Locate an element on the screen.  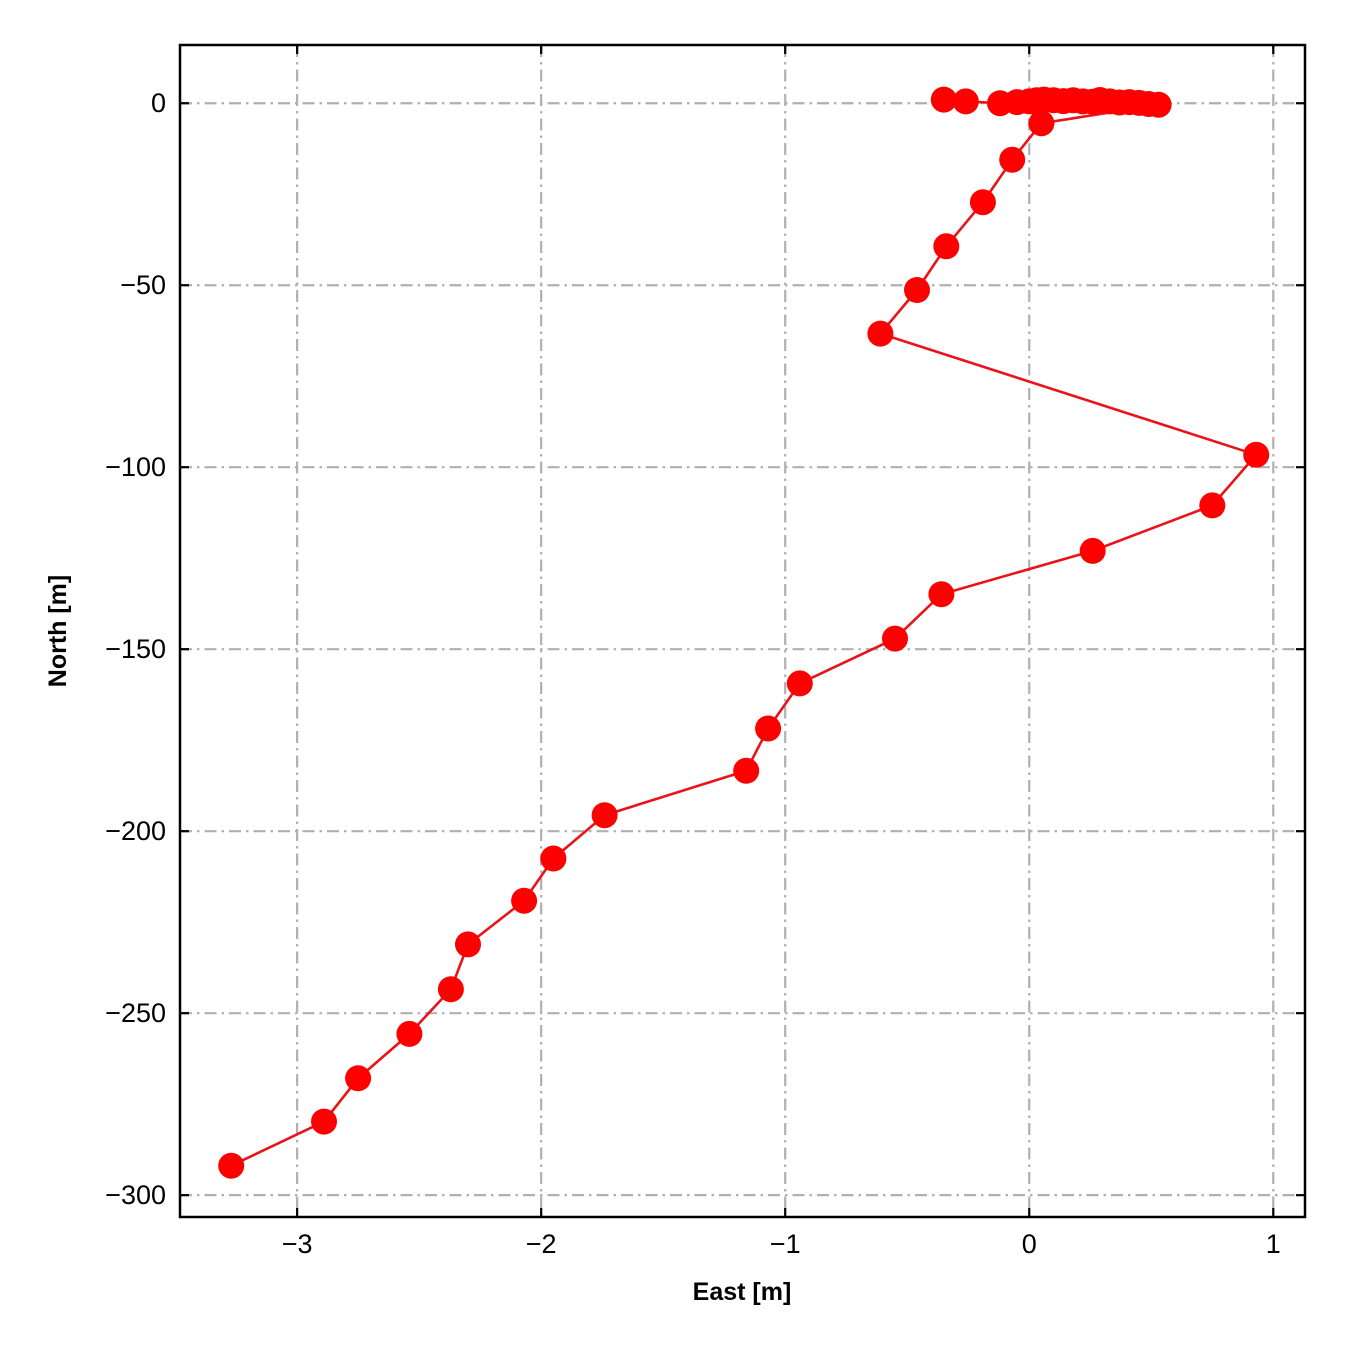
y-axis-label: North [m] is located at coordinates (58, 631).